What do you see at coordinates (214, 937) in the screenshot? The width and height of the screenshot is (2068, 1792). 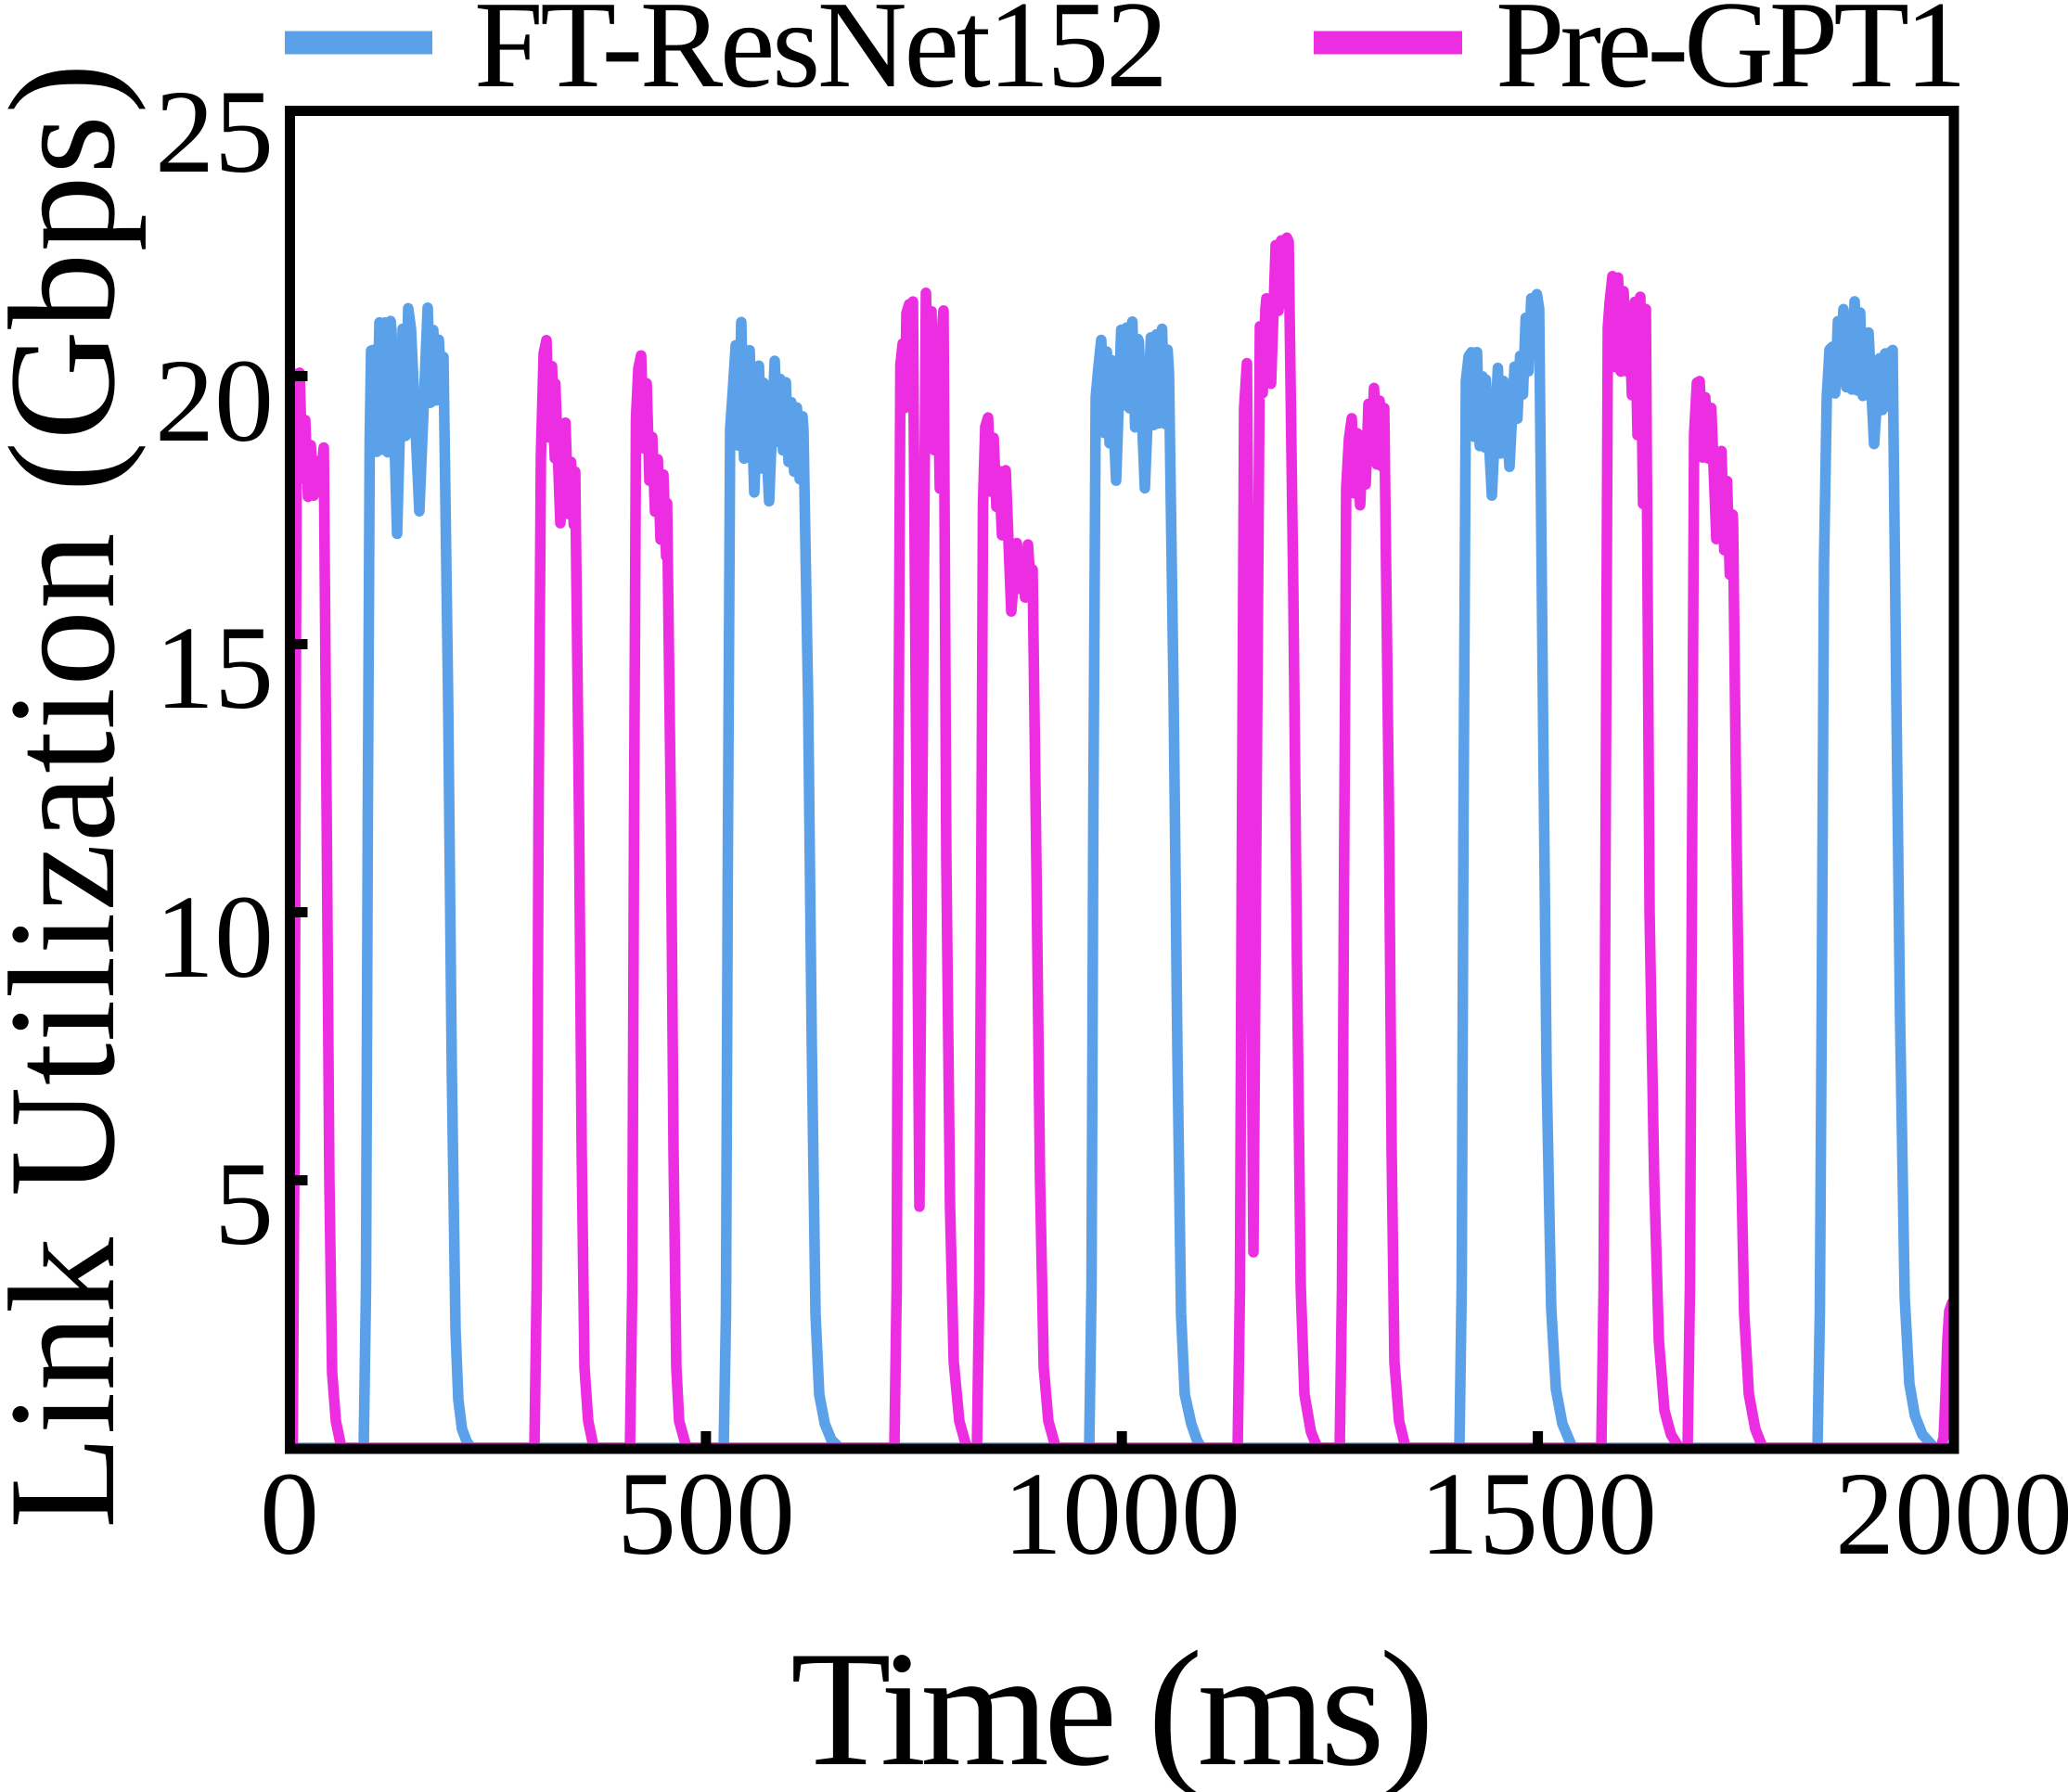 I see `svg-text: 10` at bounding box center [214, 937].